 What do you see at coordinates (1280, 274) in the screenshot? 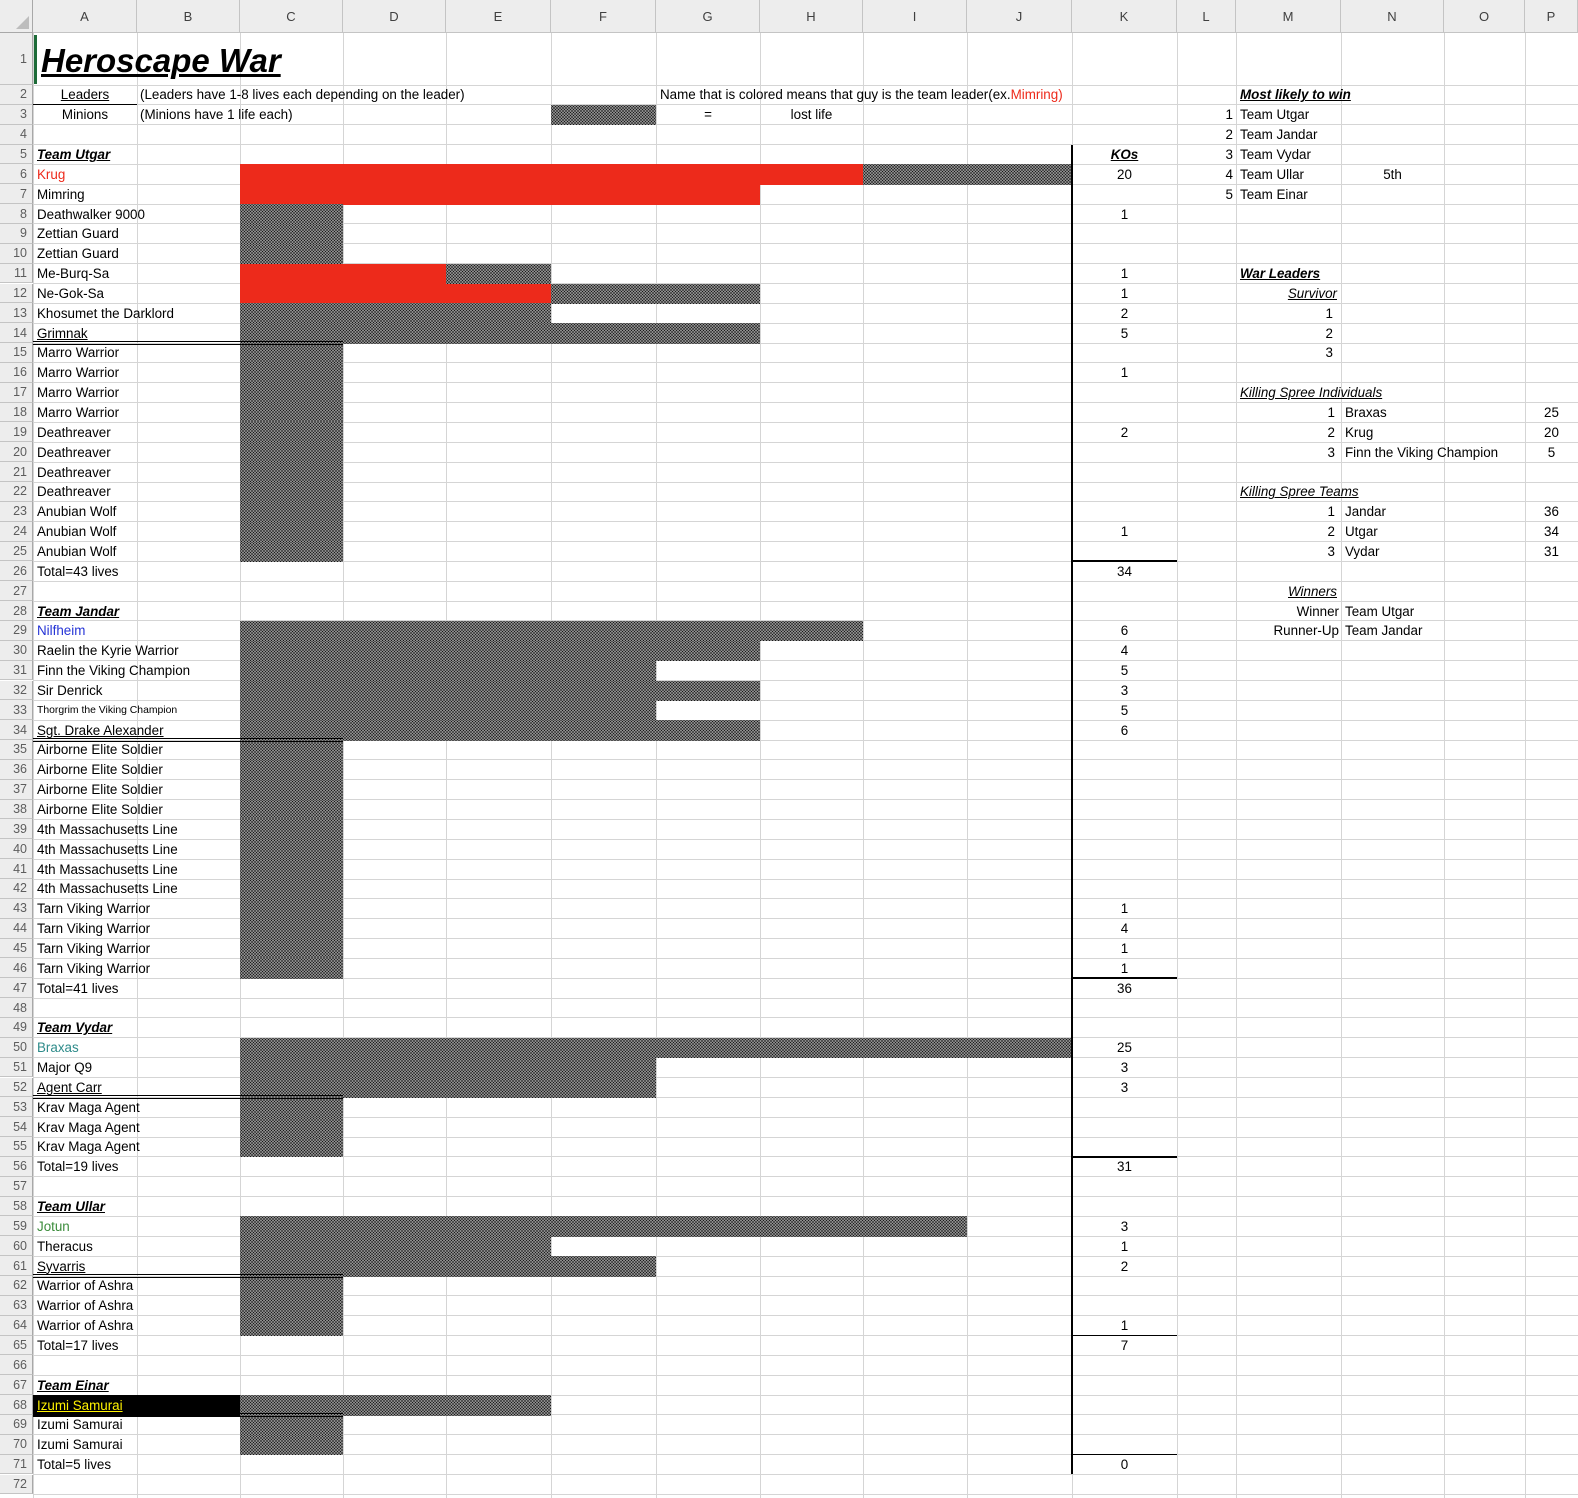
I see `war-leaders-header: War Leaders` at bounding box center [1280, 274].